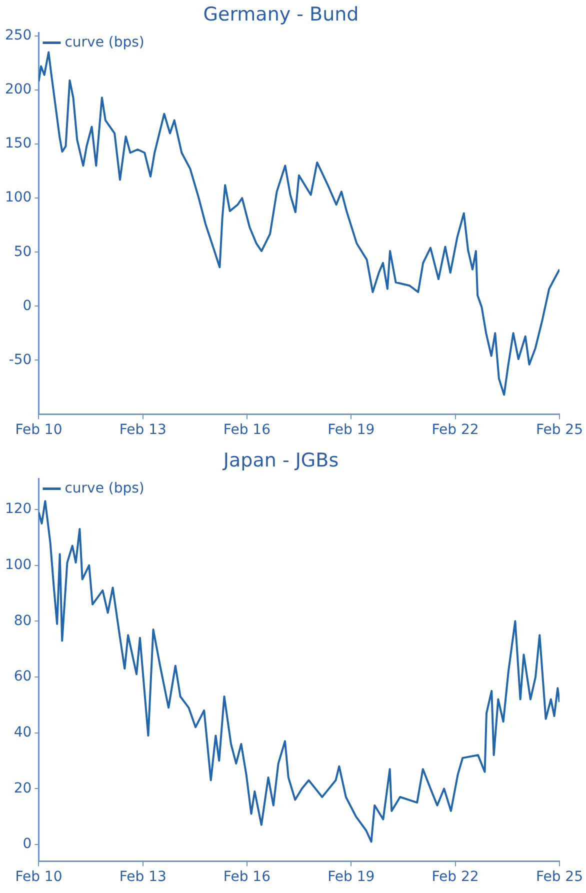 The height and width of the screenshot is (893, 586). I want to click on y-tick-label: 120, so click(18, 509).